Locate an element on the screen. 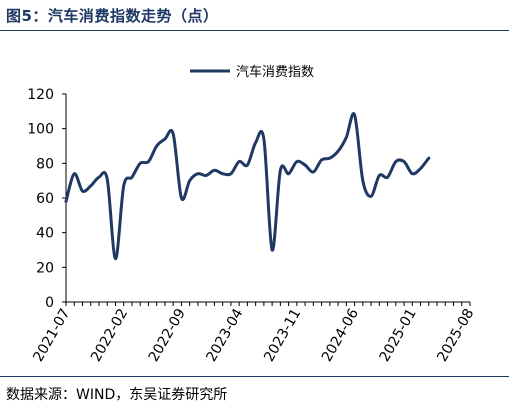 The width and height of the screenshot is (509, 413). y-tick-label: 120 is located at coordinates (40, 95).